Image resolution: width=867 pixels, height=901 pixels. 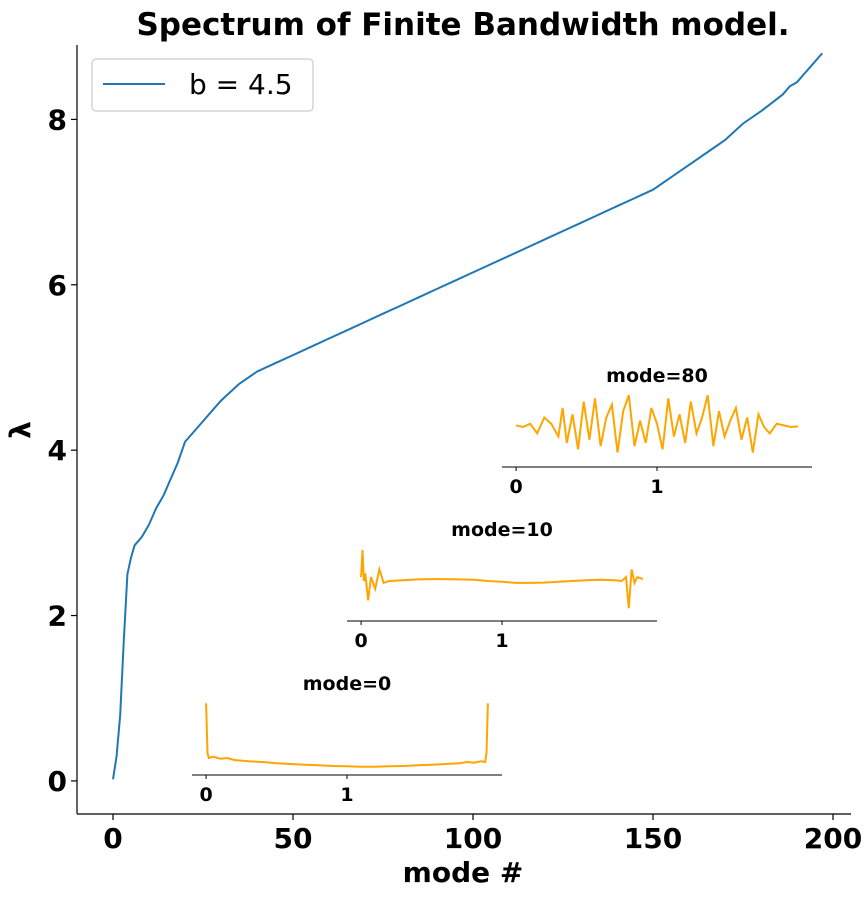 What do you see at coordinates (463, 872) in the screenshot?
I see `x-axis-label: mode #` at bounding box center [463, 872].